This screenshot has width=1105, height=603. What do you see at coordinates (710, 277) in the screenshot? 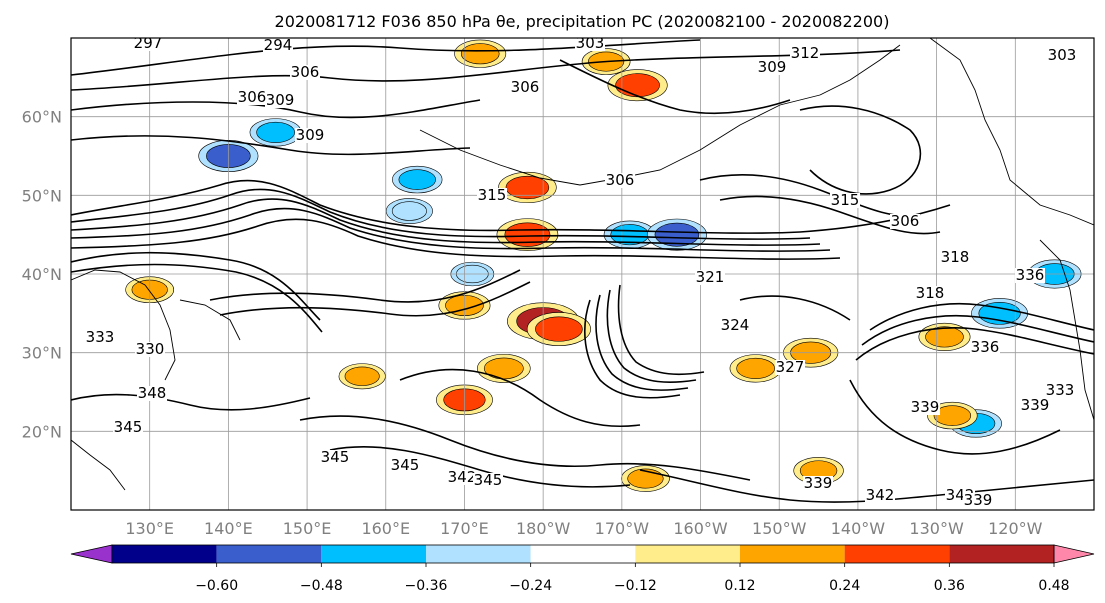
I see `contour-label: 321` at bounding box center [710, 277].